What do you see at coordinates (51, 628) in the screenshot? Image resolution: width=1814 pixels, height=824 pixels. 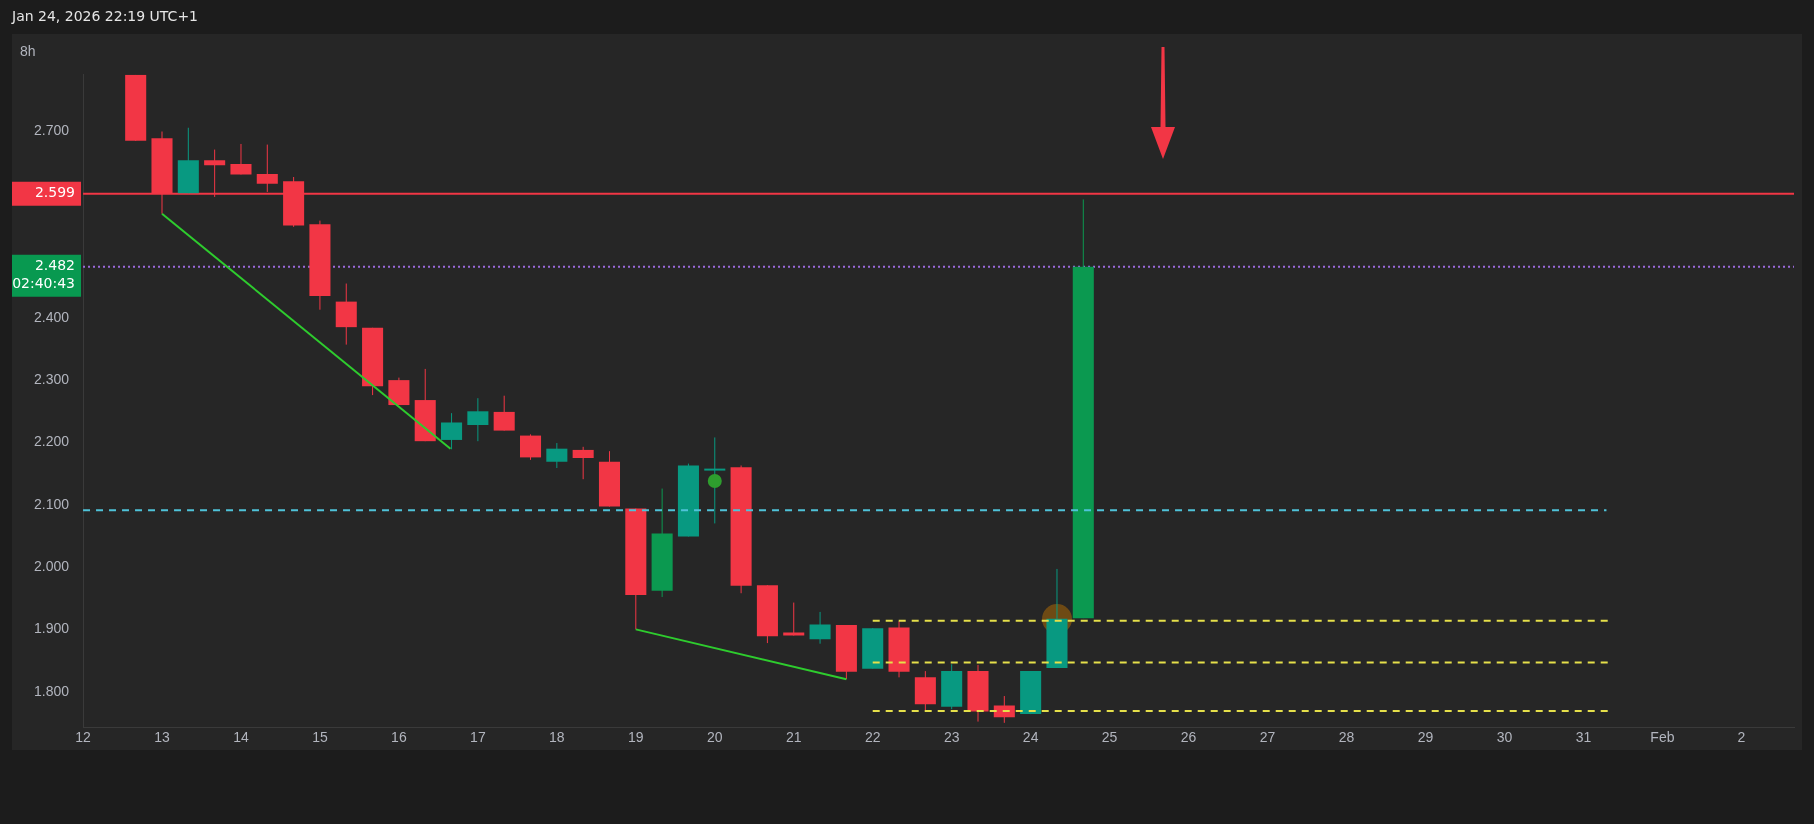 I see `y-tick-label: 1.900` at bounding box center [51, 628].